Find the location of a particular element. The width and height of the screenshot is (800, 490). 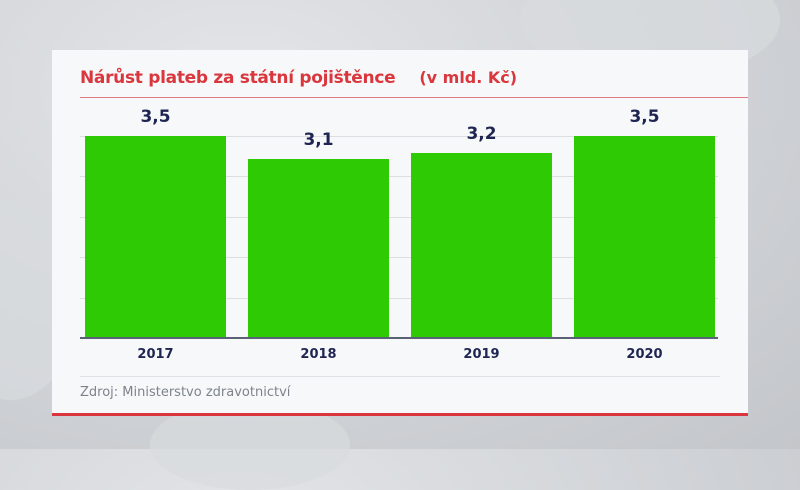

value-label-2019: 3,2 is located at coordinates (481, 134).